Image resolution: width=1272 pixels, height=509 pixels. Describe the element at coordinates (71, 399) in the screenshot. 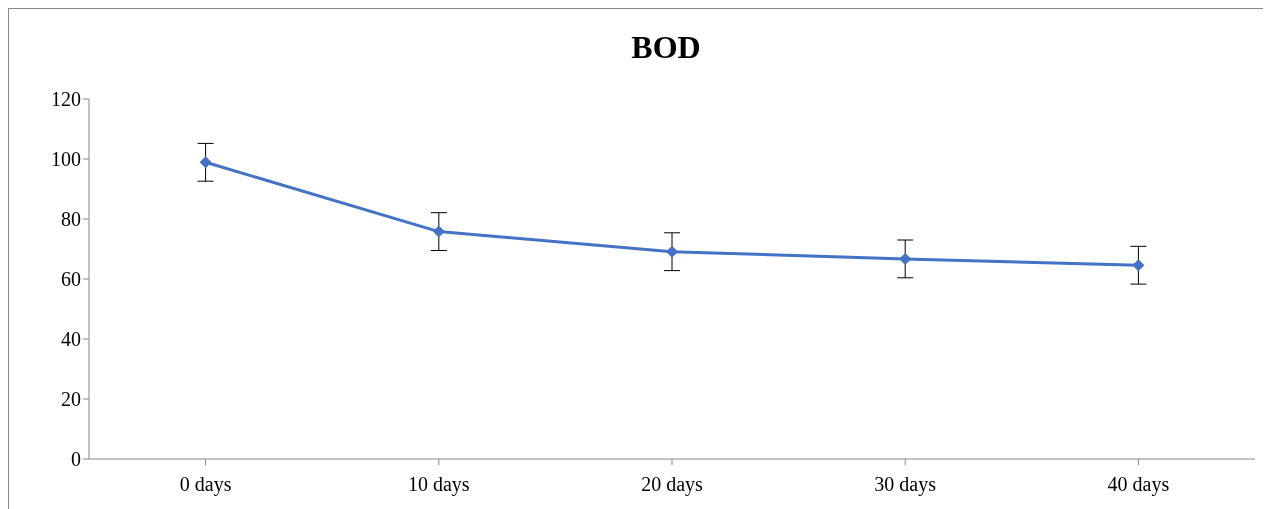

I see `y-tick-label: 20` at that location.